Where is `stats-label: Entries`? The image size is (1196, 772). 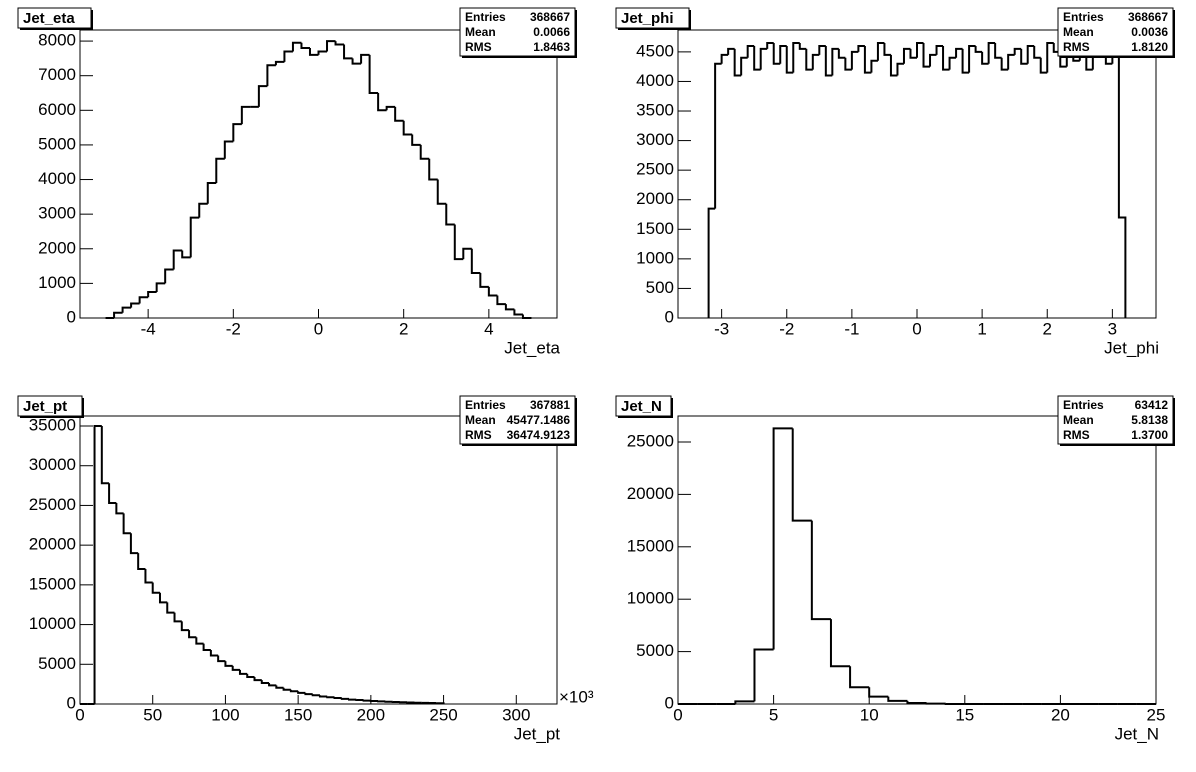
stats-label: Entries is located at coordinates (485, 405).